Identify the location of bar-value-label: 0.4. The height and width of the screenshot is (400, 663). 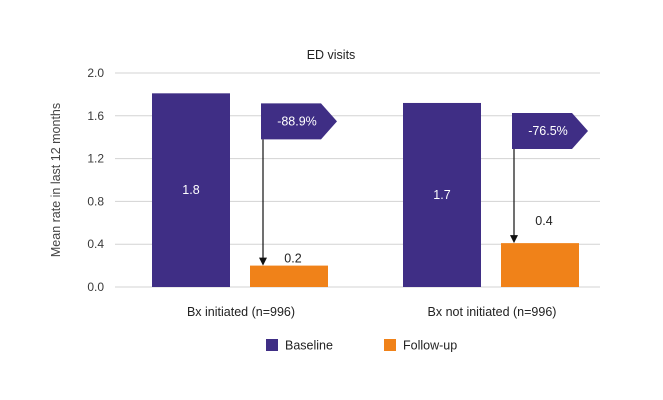
(543, 221).